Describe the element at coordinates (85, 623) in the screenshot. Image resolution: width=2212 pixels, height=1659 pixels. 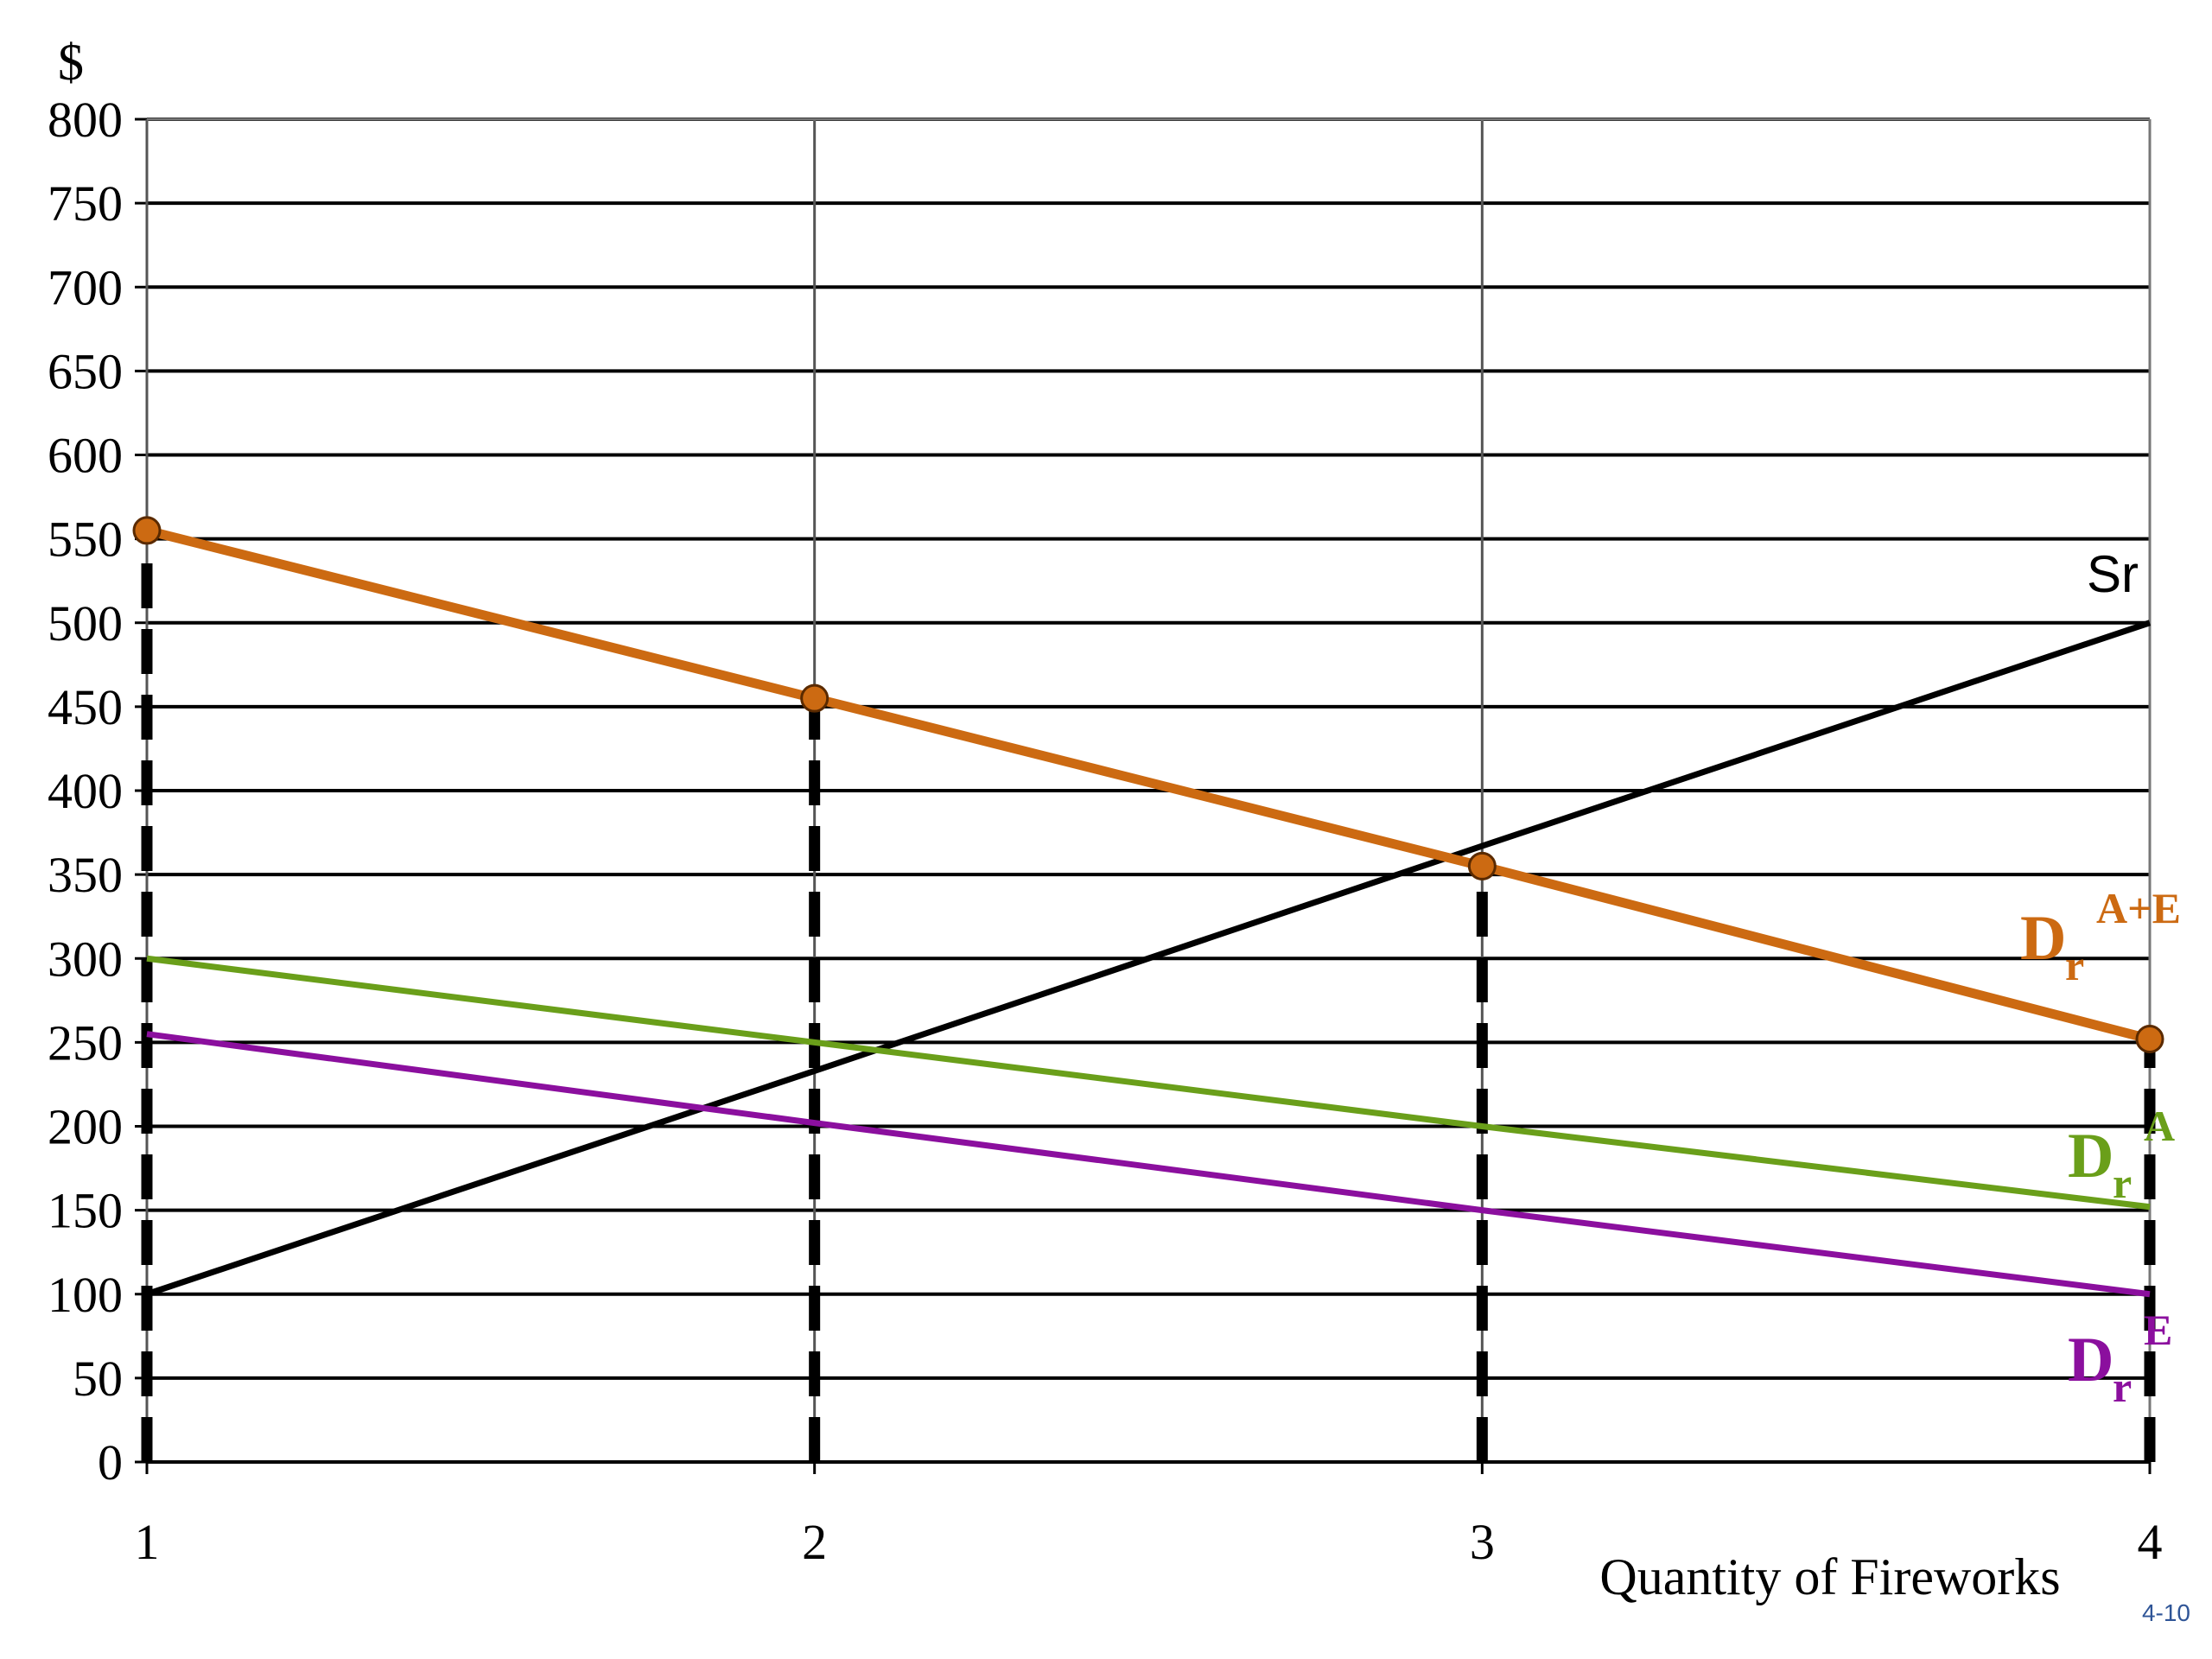
I see `y-tick-label: 500` at that location.